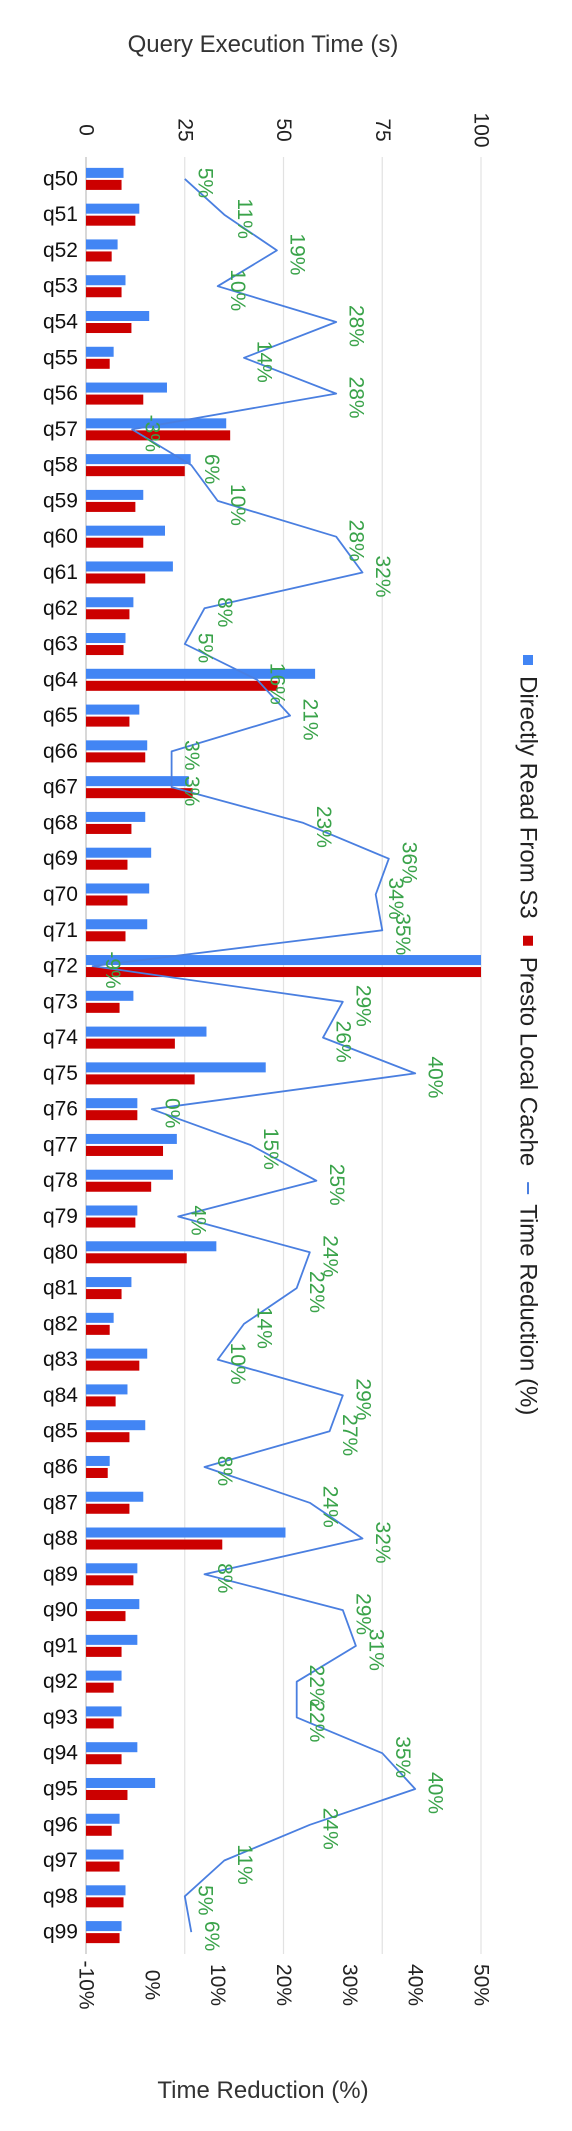 The image size is (572, 2131). What do you see at coordinates (60, 322) in the screenshot?
I see `category-label: q54` at bounding box center [60, 322].